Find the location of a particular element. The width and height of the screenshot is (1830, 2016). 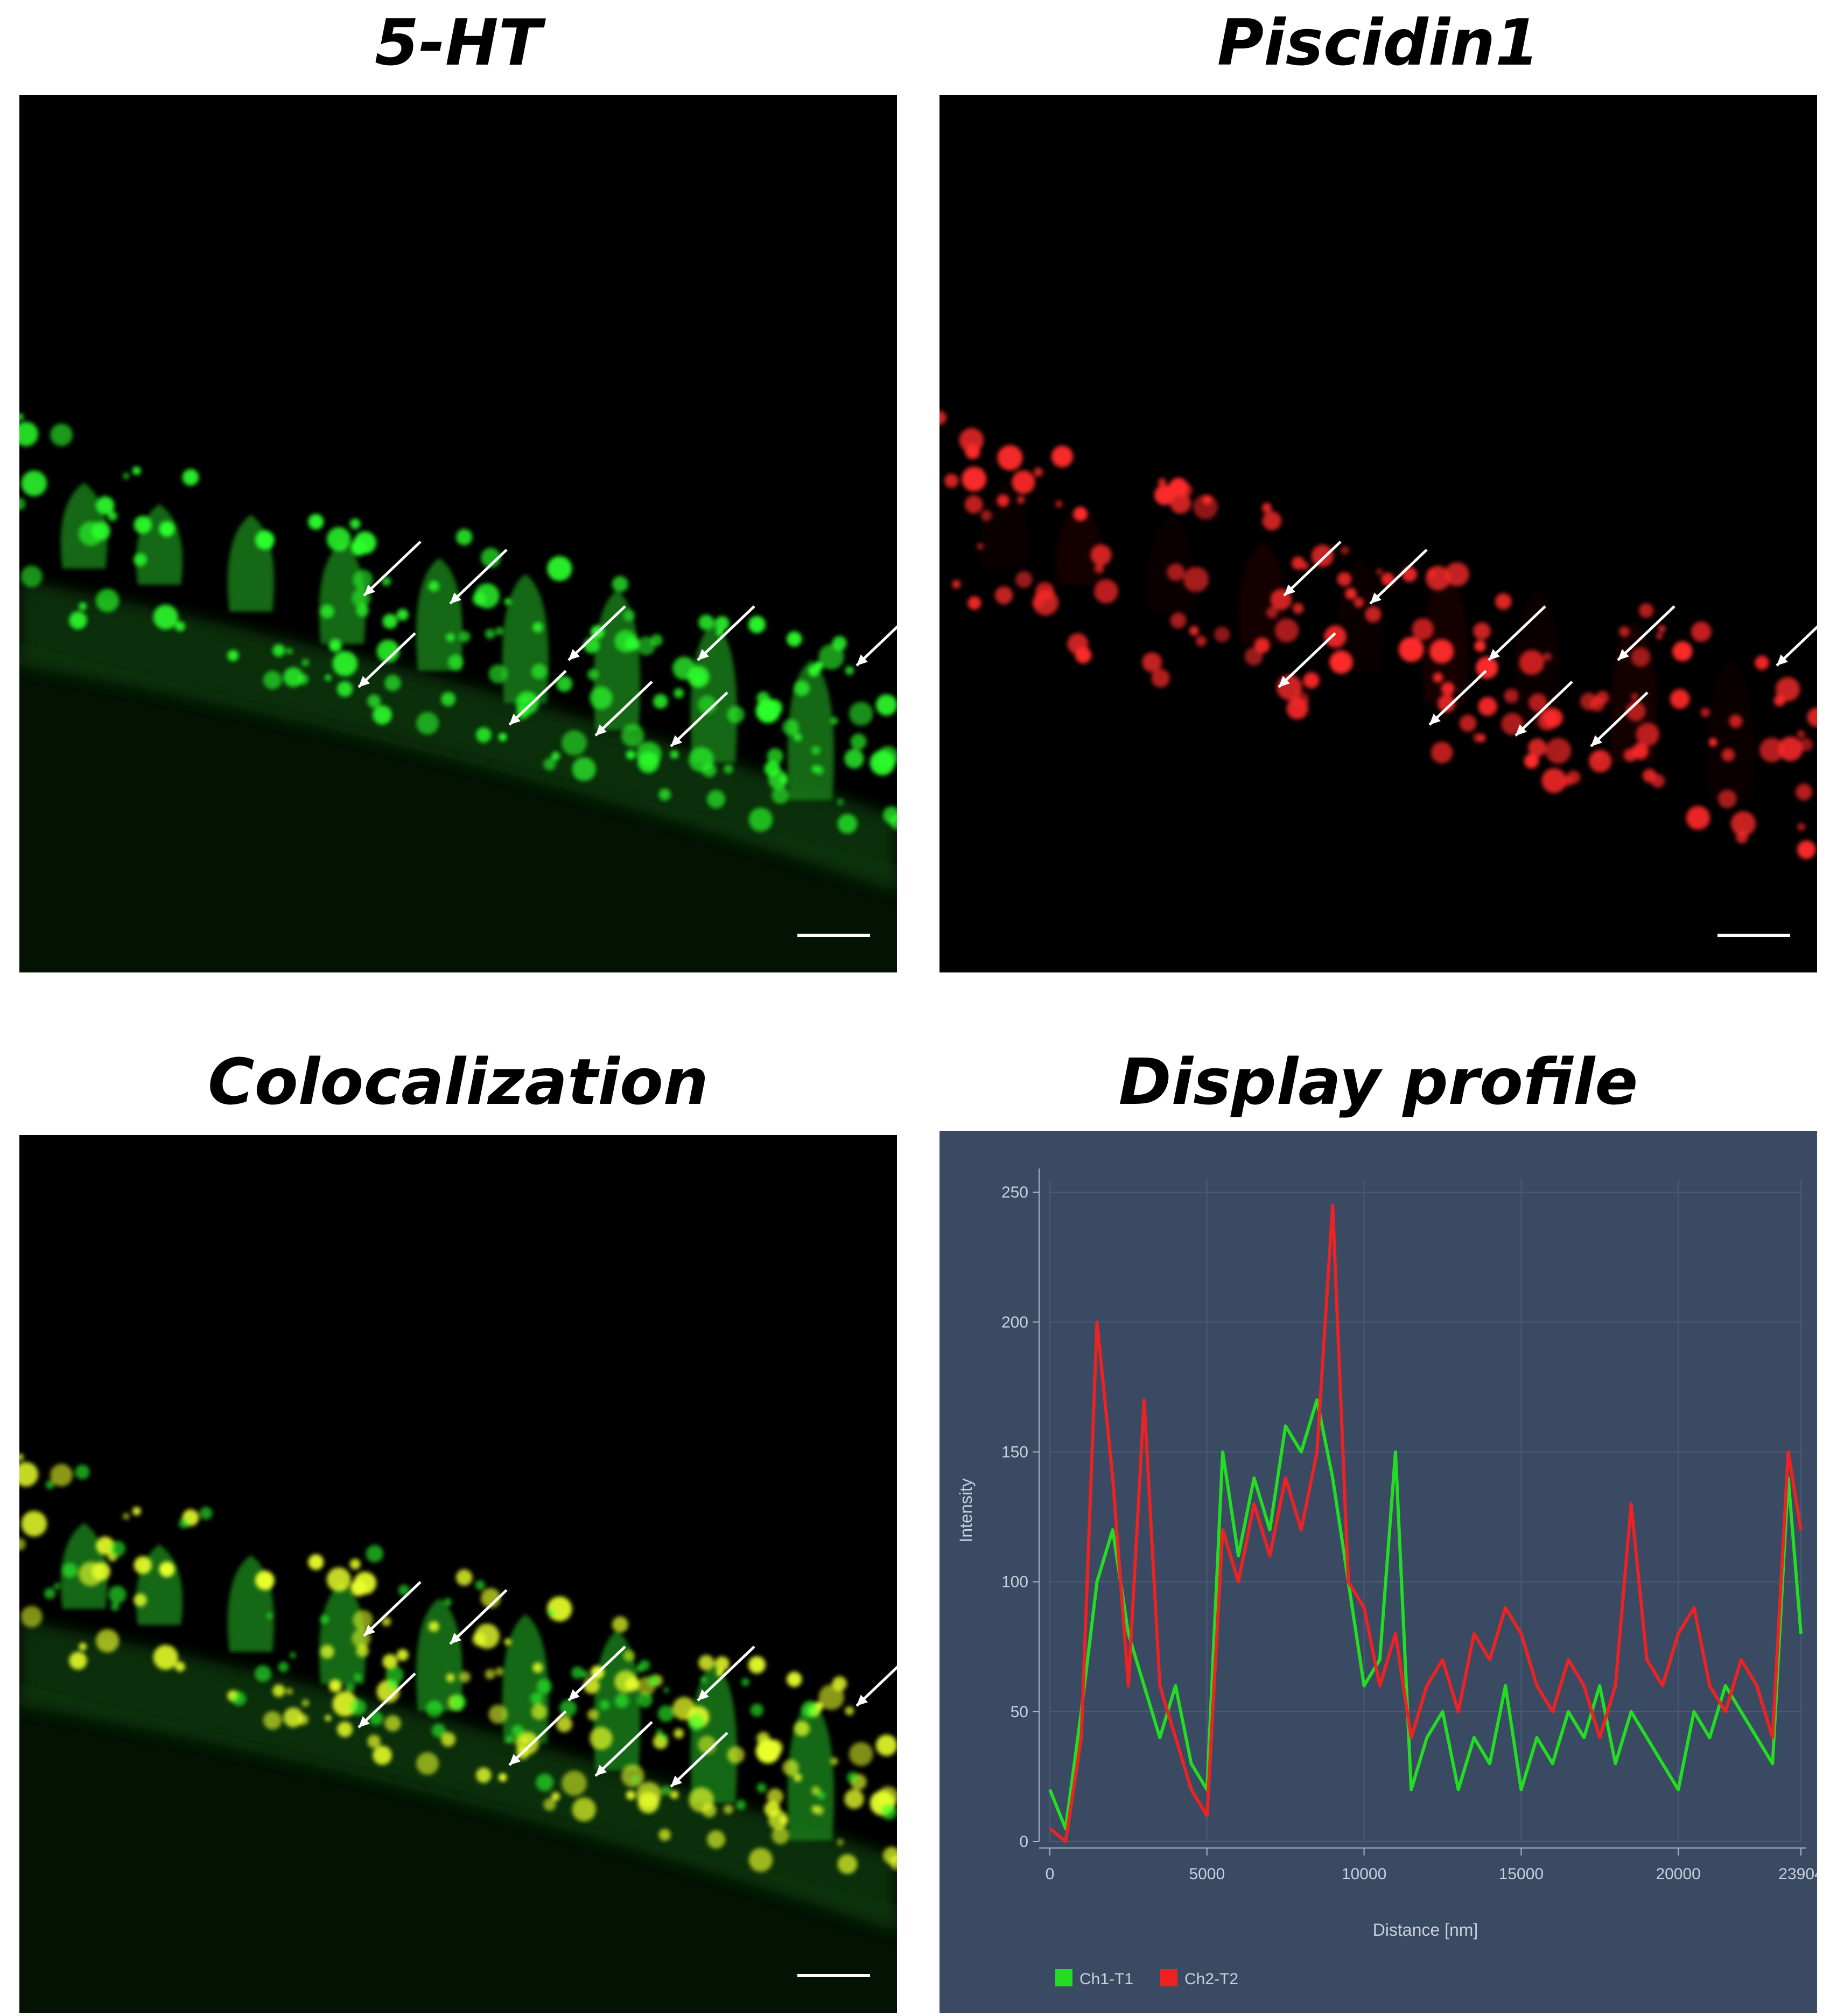

y-axis-label: Intensity is located at coordinates (966, 1510).